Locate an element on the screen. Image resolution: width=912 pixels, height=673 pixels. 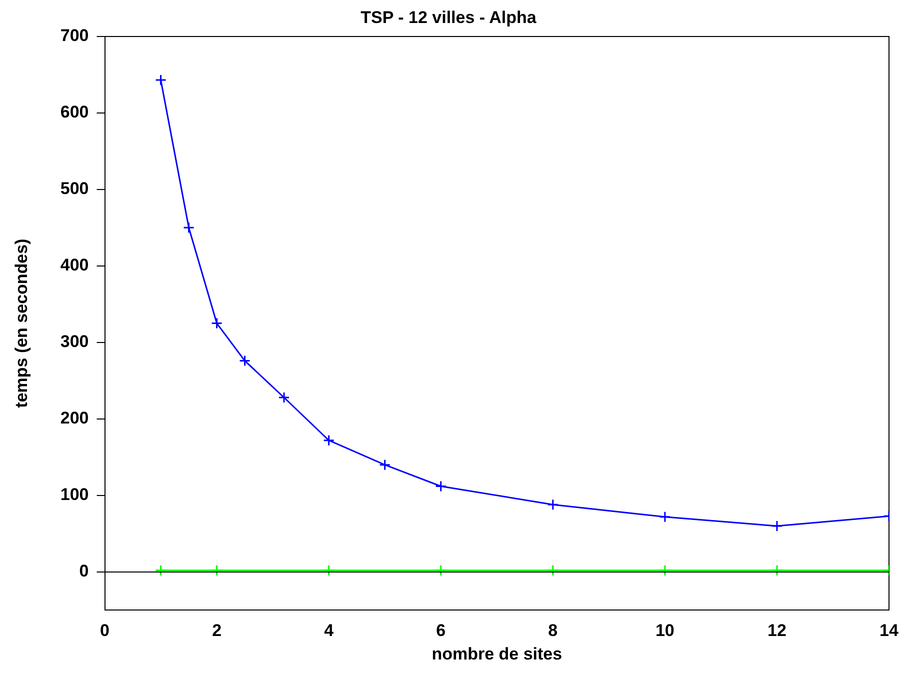
x-tick-label: 6 is located at coordinates (441, 630).